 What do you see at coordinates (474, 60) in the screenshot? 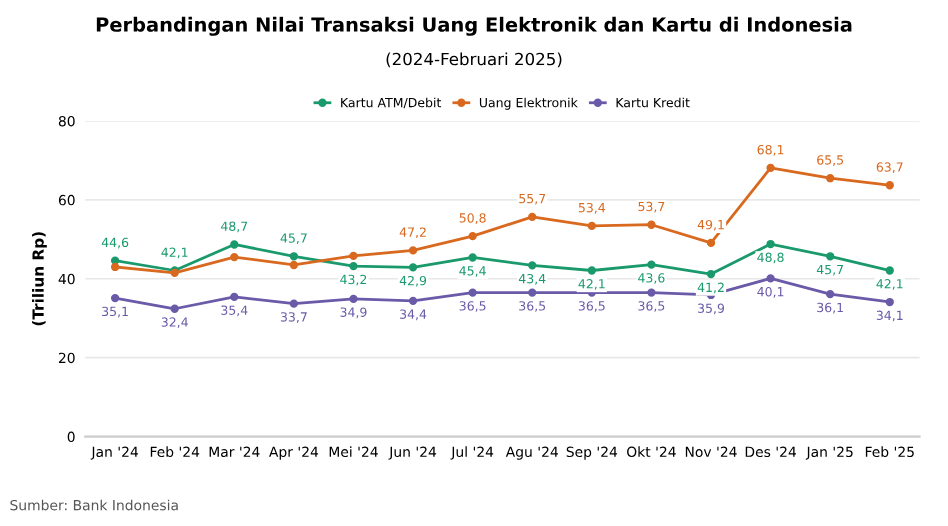
I see `chart-subtitle: (2024-Februari 2025)` at bounding box center [474, 60].